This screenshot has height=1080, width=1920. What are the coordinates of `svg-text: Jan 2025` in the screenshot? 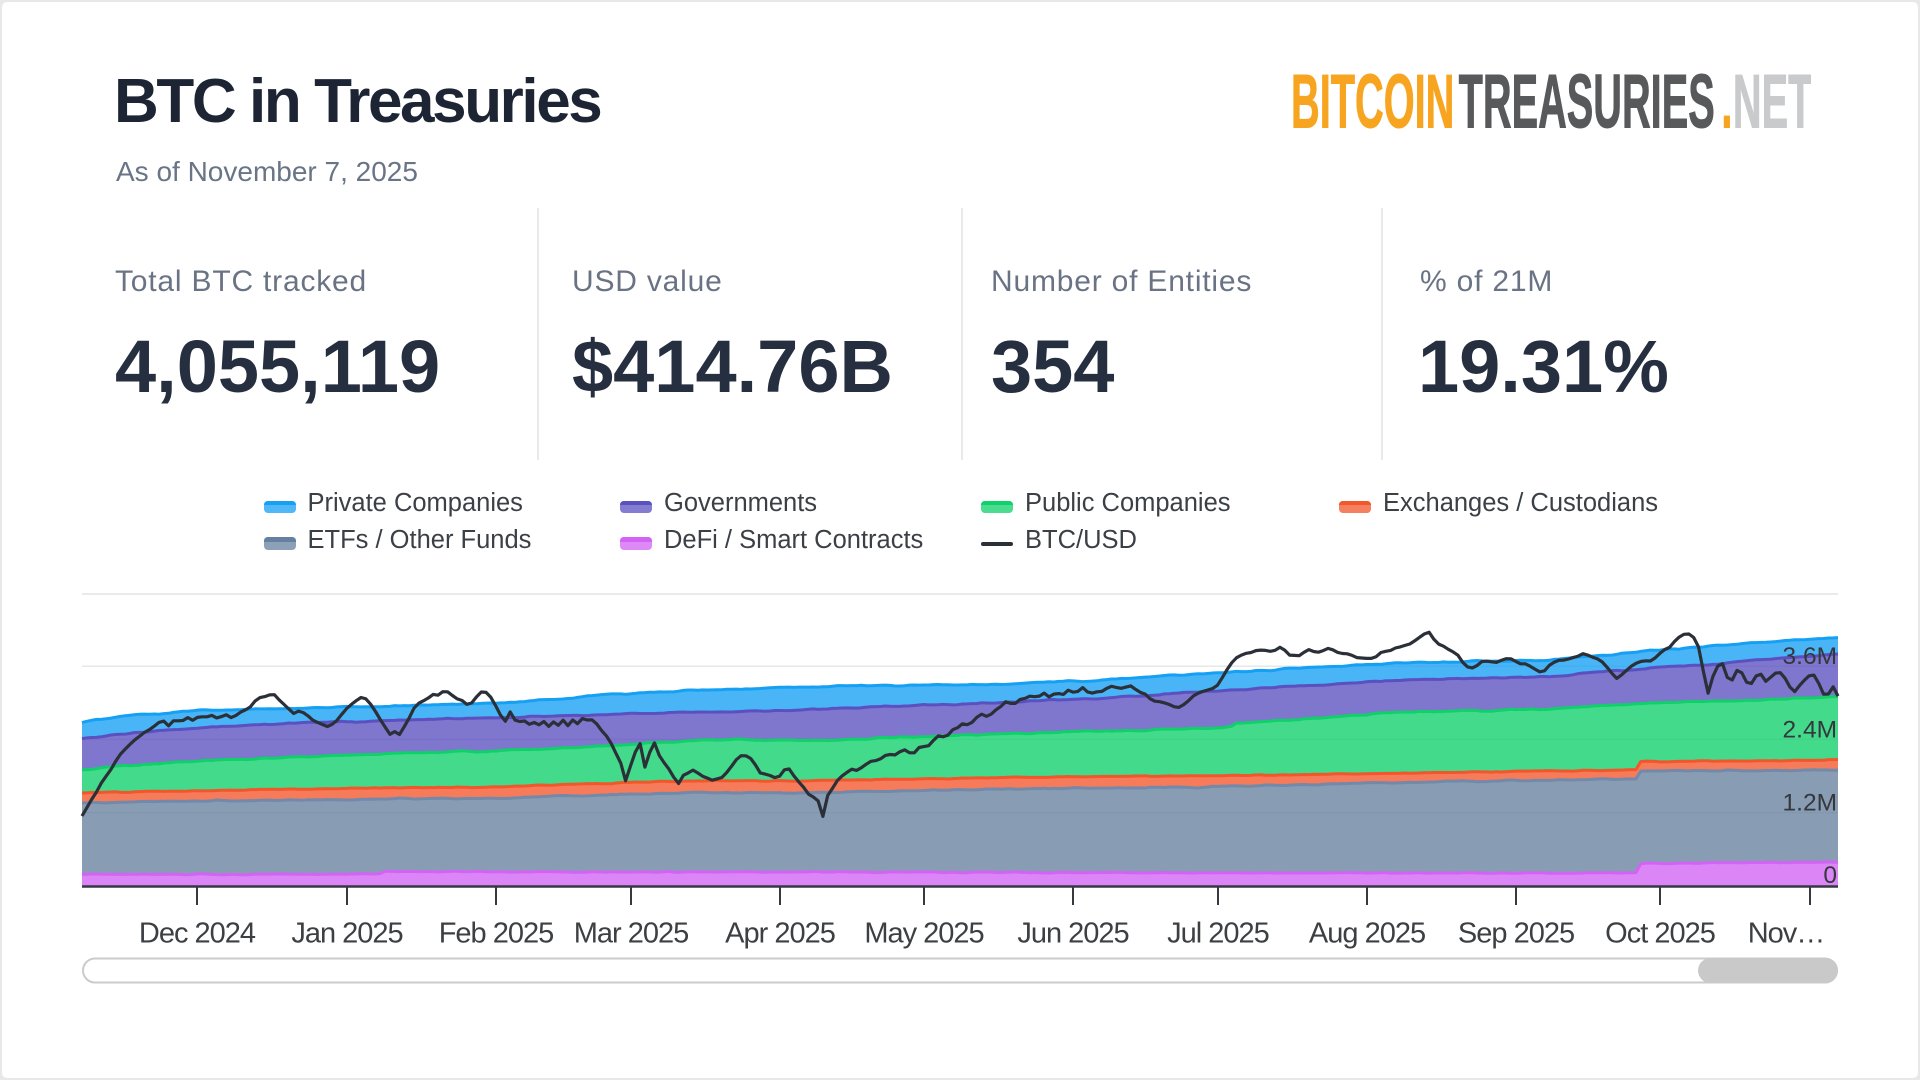 It's located at (346, 934).